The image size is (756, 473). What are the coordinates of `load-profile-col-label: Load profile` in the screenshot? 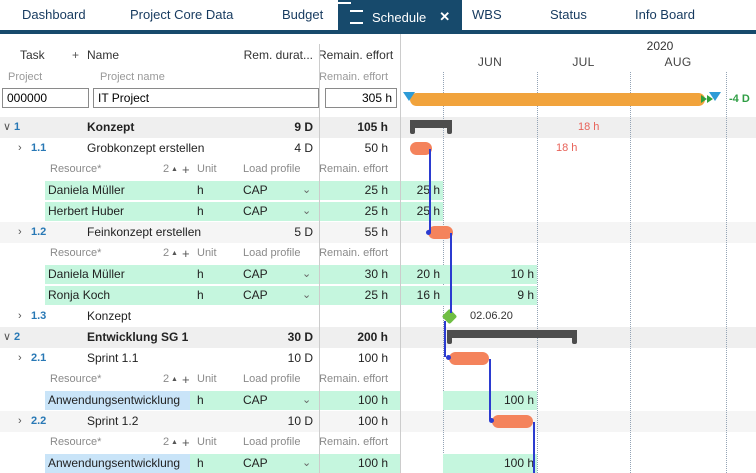 It's located at (272, 379).